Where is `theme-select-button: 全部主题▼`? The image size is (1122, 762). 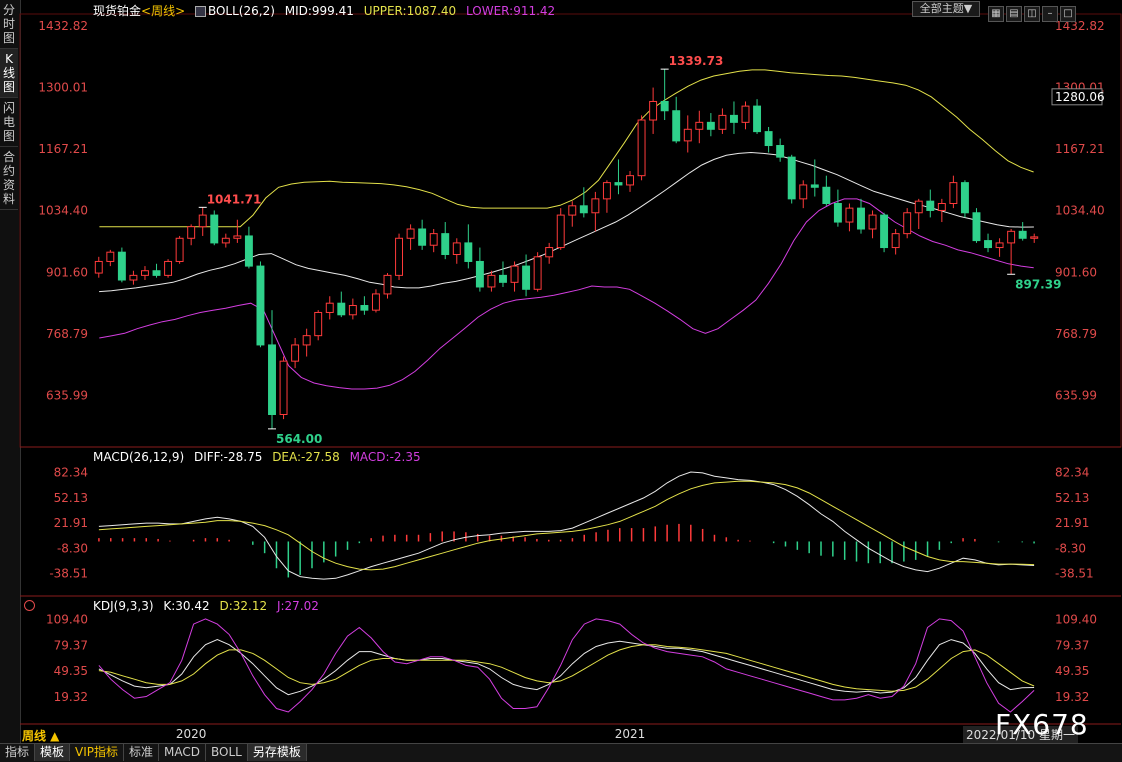 theme-select-button: 全部主题▼ is located at coordinates (946, 9).